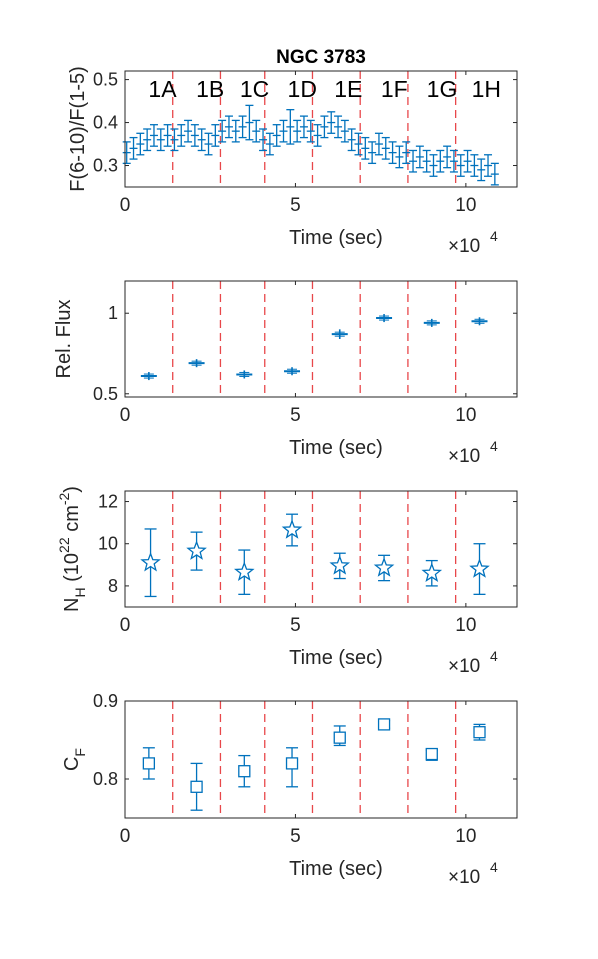  What do you see at coordinates (105, 394) in the screenshot?
I see `y-tick-label: 0.5` at bounding box center [105, 394].